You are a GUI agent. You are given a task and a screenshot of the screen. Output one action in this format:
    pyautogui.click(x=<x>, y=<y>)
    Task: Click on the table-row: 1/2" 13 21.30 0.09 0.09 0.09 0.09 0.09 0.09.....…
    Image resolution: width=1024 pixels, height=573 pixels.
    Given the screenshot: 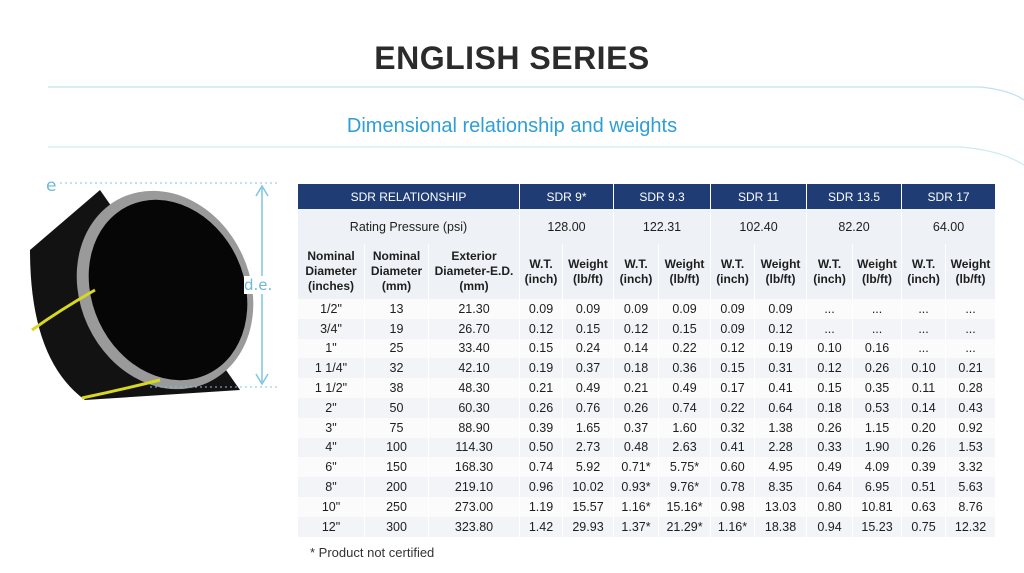 What is the action you would take?
    pyautogui.click(x=647, y=309)
    